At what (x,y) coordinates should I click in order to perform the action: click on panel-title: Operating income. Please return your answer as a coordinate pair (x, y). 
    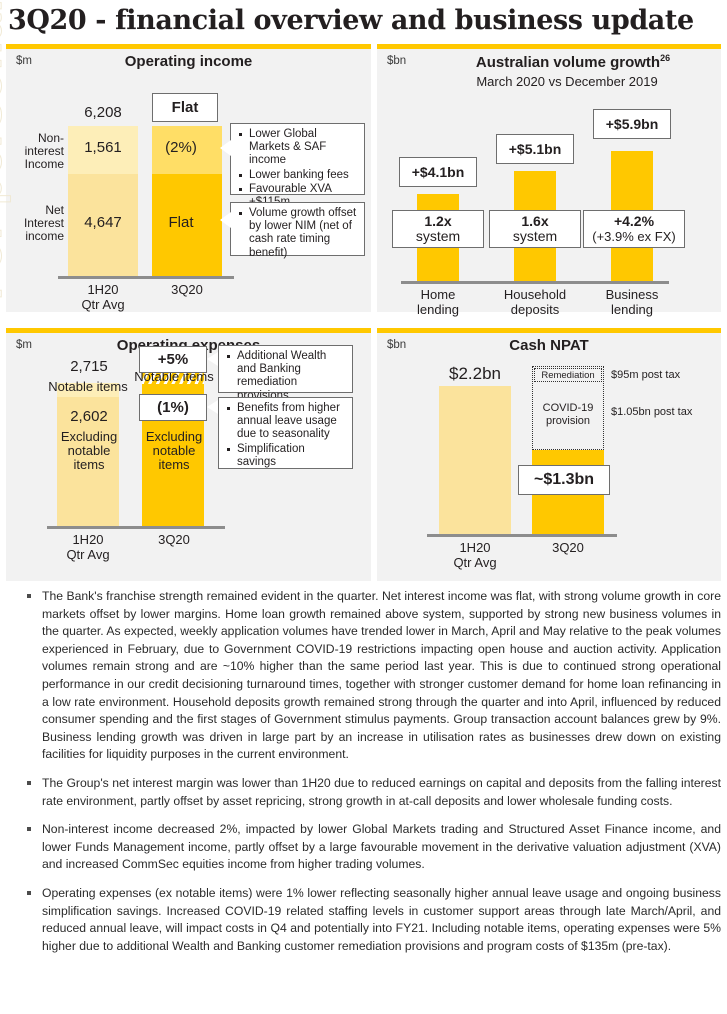
    Looking at the image, I should click on (188, 61).